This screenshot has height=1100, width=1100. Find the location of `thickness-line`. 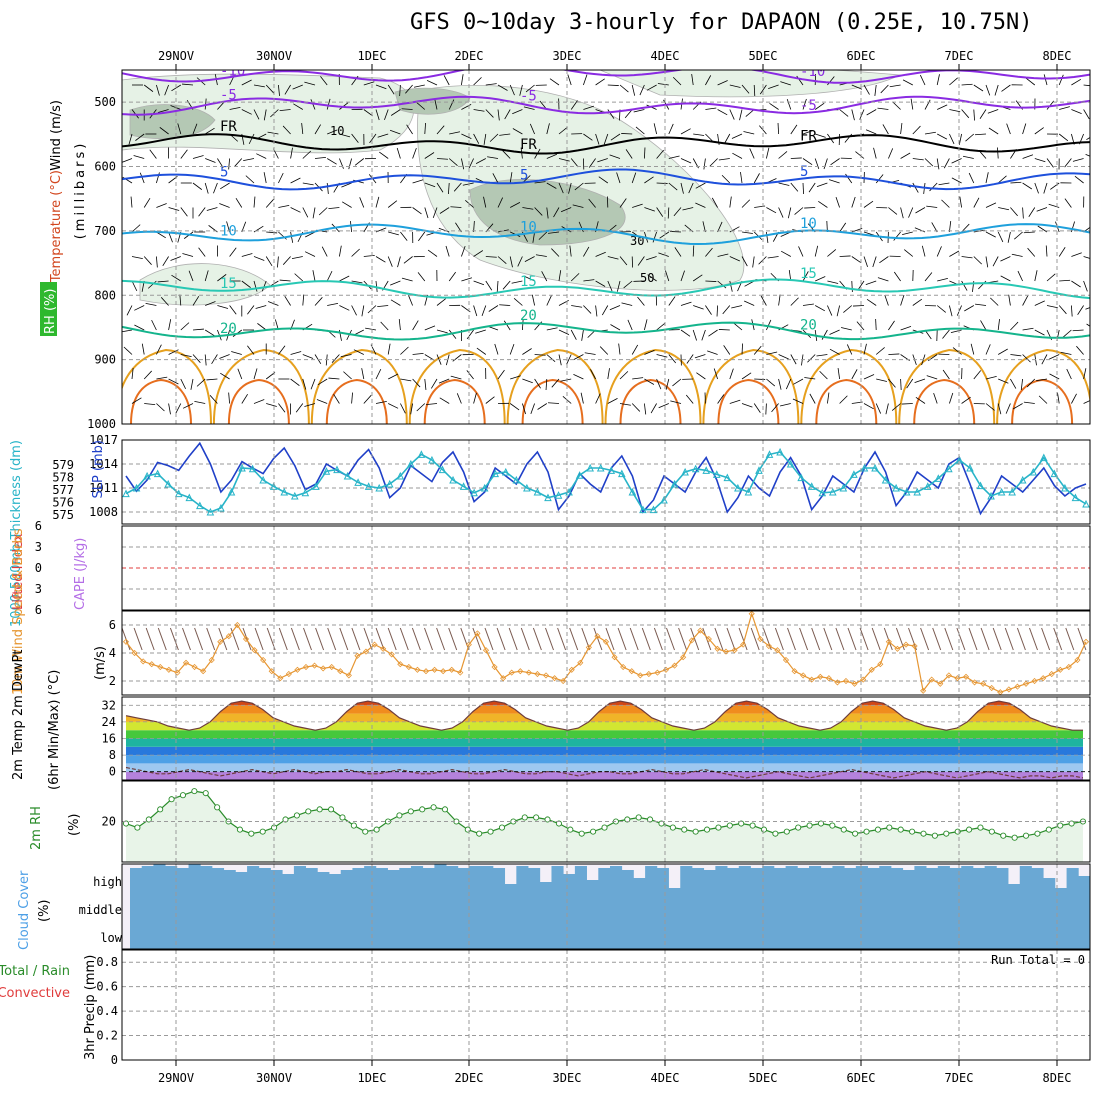

thickness-line is located at coordinates (606, 482).